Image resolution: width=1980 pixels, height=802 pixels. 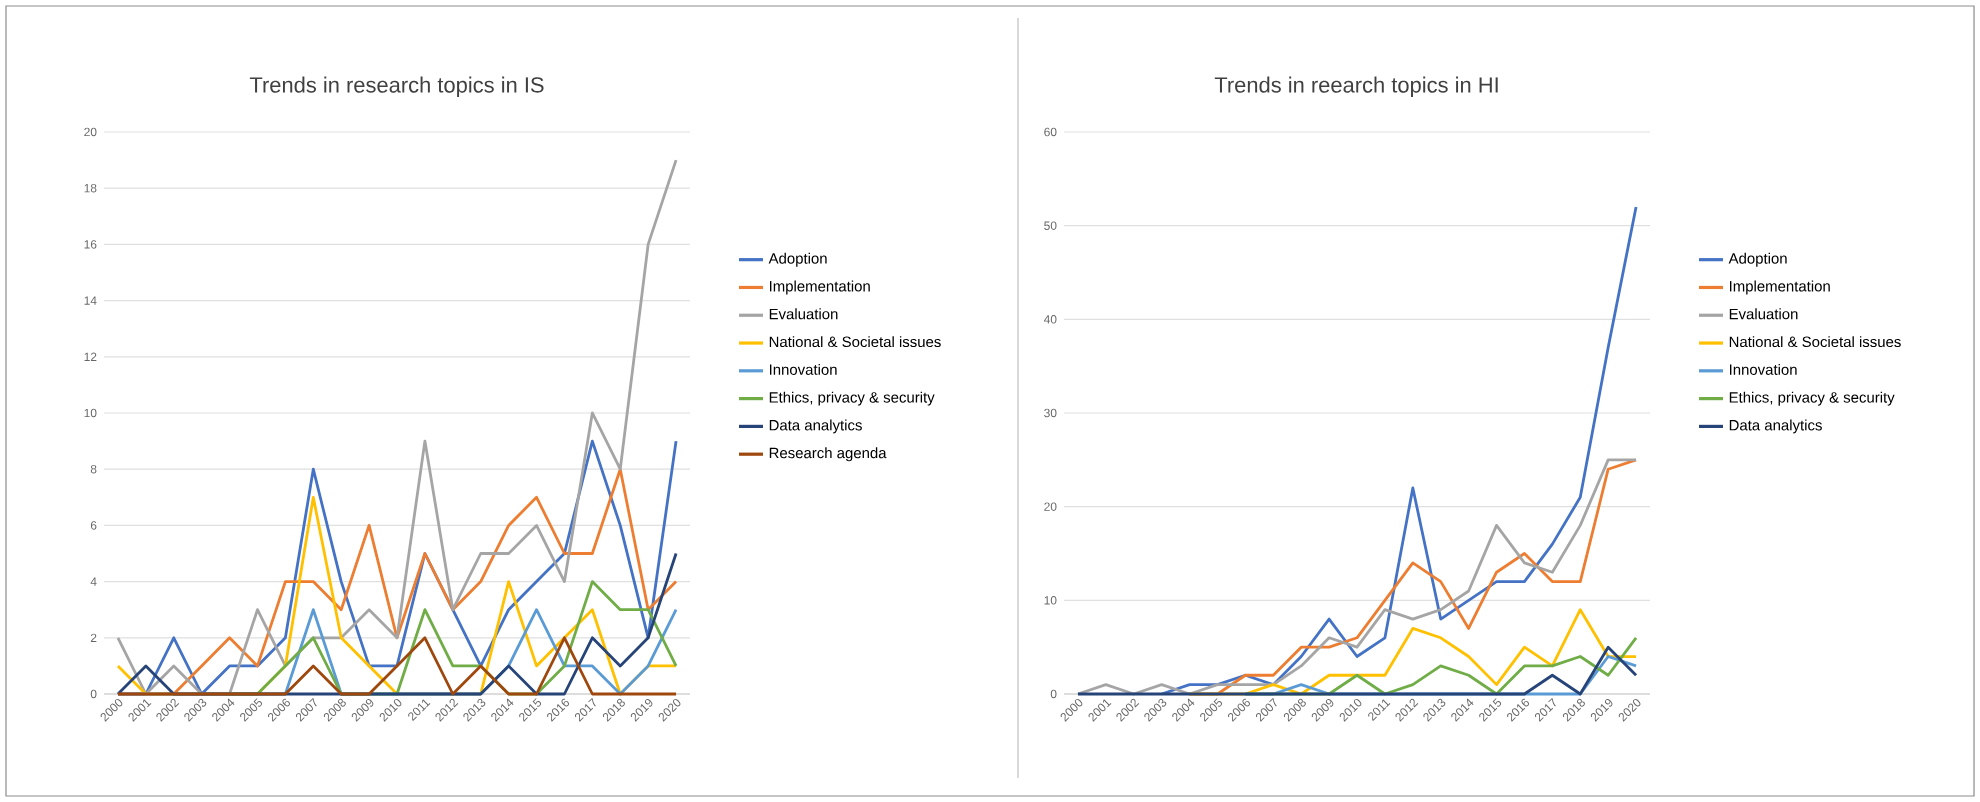 I want to click on chart-title: Trends in reearch topics in HI, so click(x=1356, y=86).